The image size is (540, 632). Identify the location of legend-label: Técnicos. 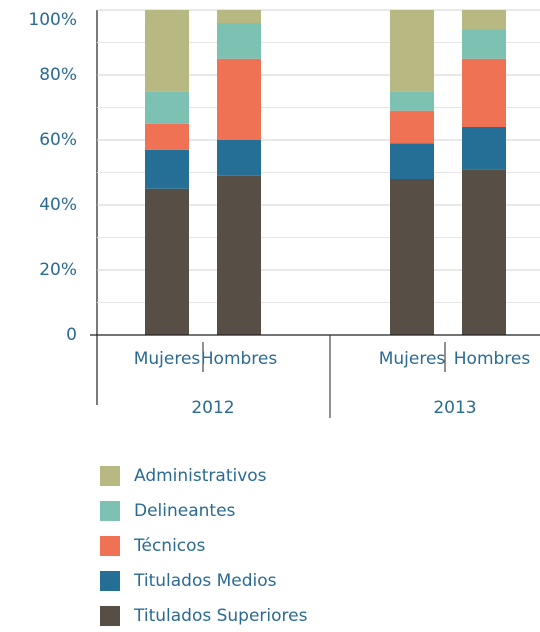
(169, 546).